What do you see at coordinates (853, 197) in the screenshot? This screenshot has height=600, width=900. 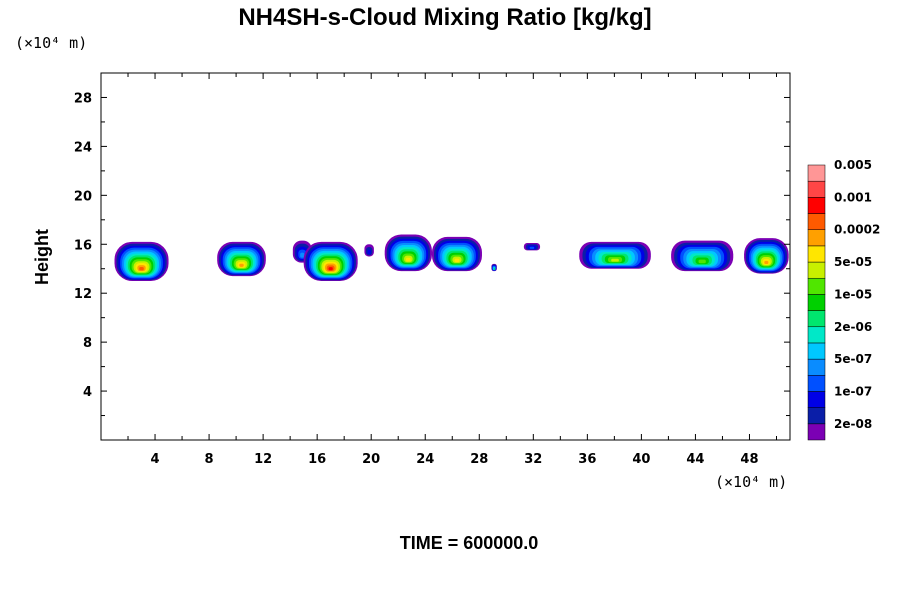 I see `colorbar-label: 0.001` at bounding box center [853, 197].